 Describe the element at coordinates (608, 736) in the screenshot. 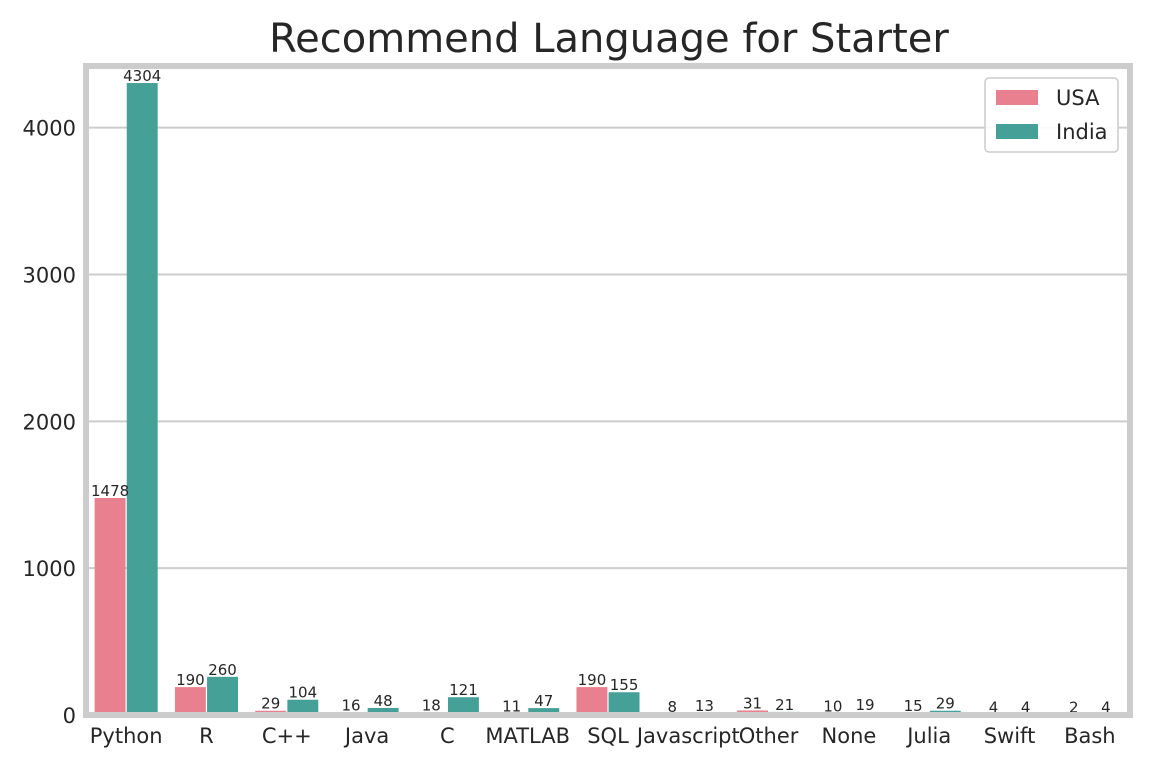

I see `x-tick-label-6: SQL` at that location.